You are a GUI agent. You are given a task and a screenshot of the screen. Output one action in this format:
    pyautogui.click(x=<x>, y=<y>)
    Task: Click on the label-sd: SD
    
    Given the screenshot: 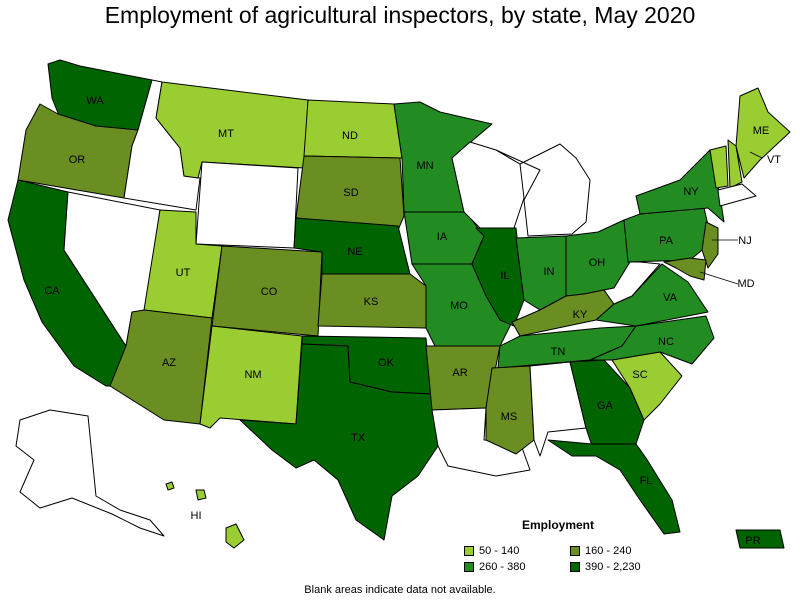 What is the action you would take?
    pyautogui.click(x=350, y=193)
    